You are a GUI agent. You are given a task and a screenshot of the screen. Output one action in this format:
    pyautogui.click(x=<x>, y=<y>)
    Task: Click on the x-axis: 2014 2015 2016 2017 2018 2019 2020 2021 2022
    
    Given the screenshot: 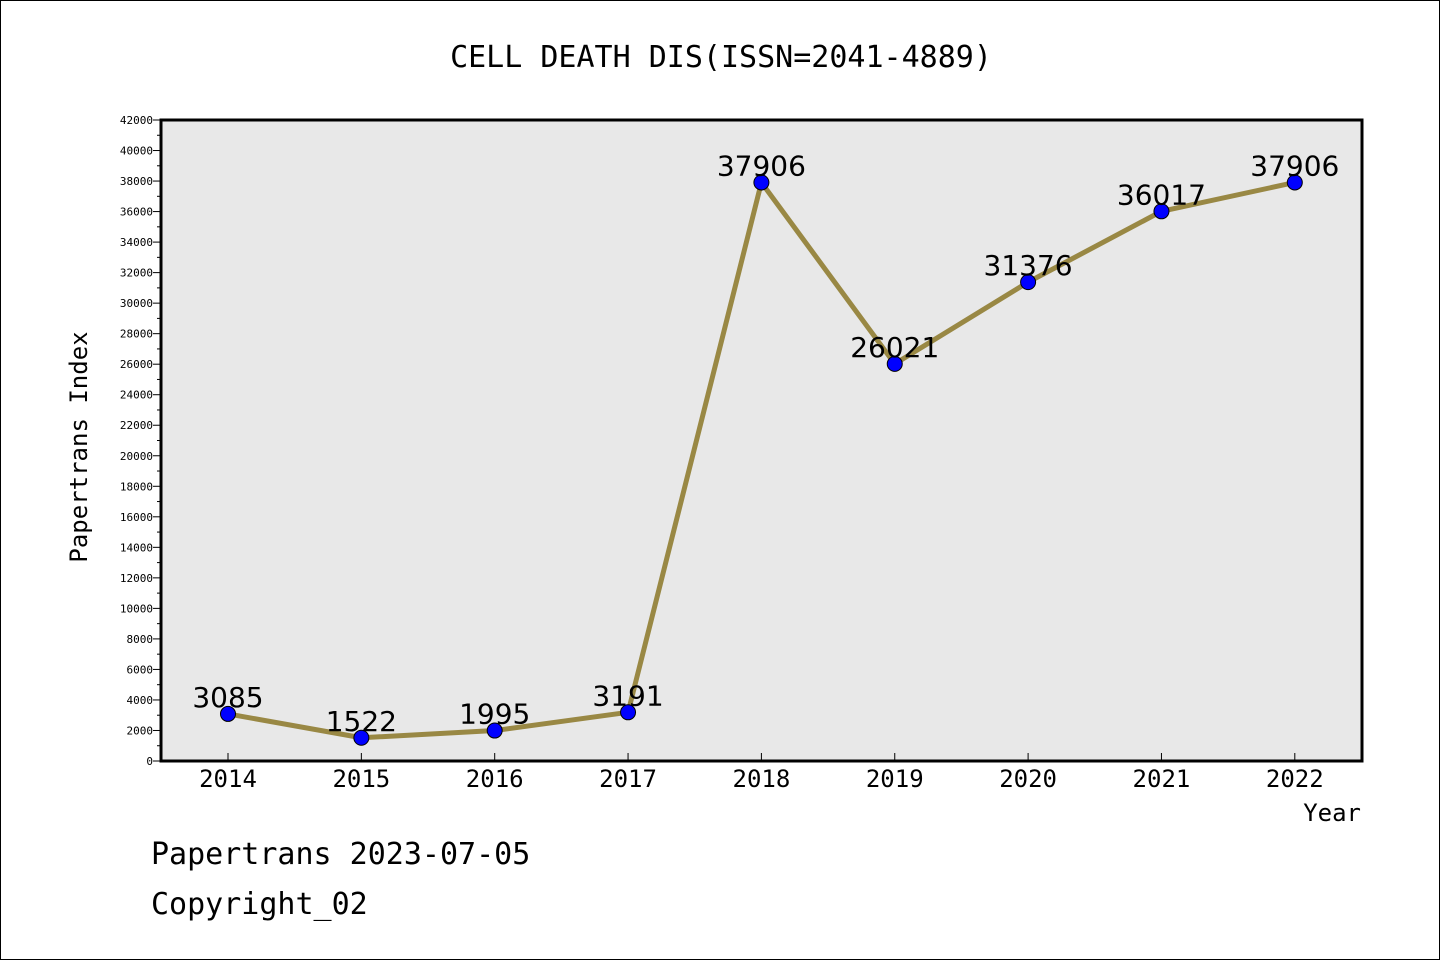 What is the action you would take?
    pyautogui.click(x=761, y=773)
    